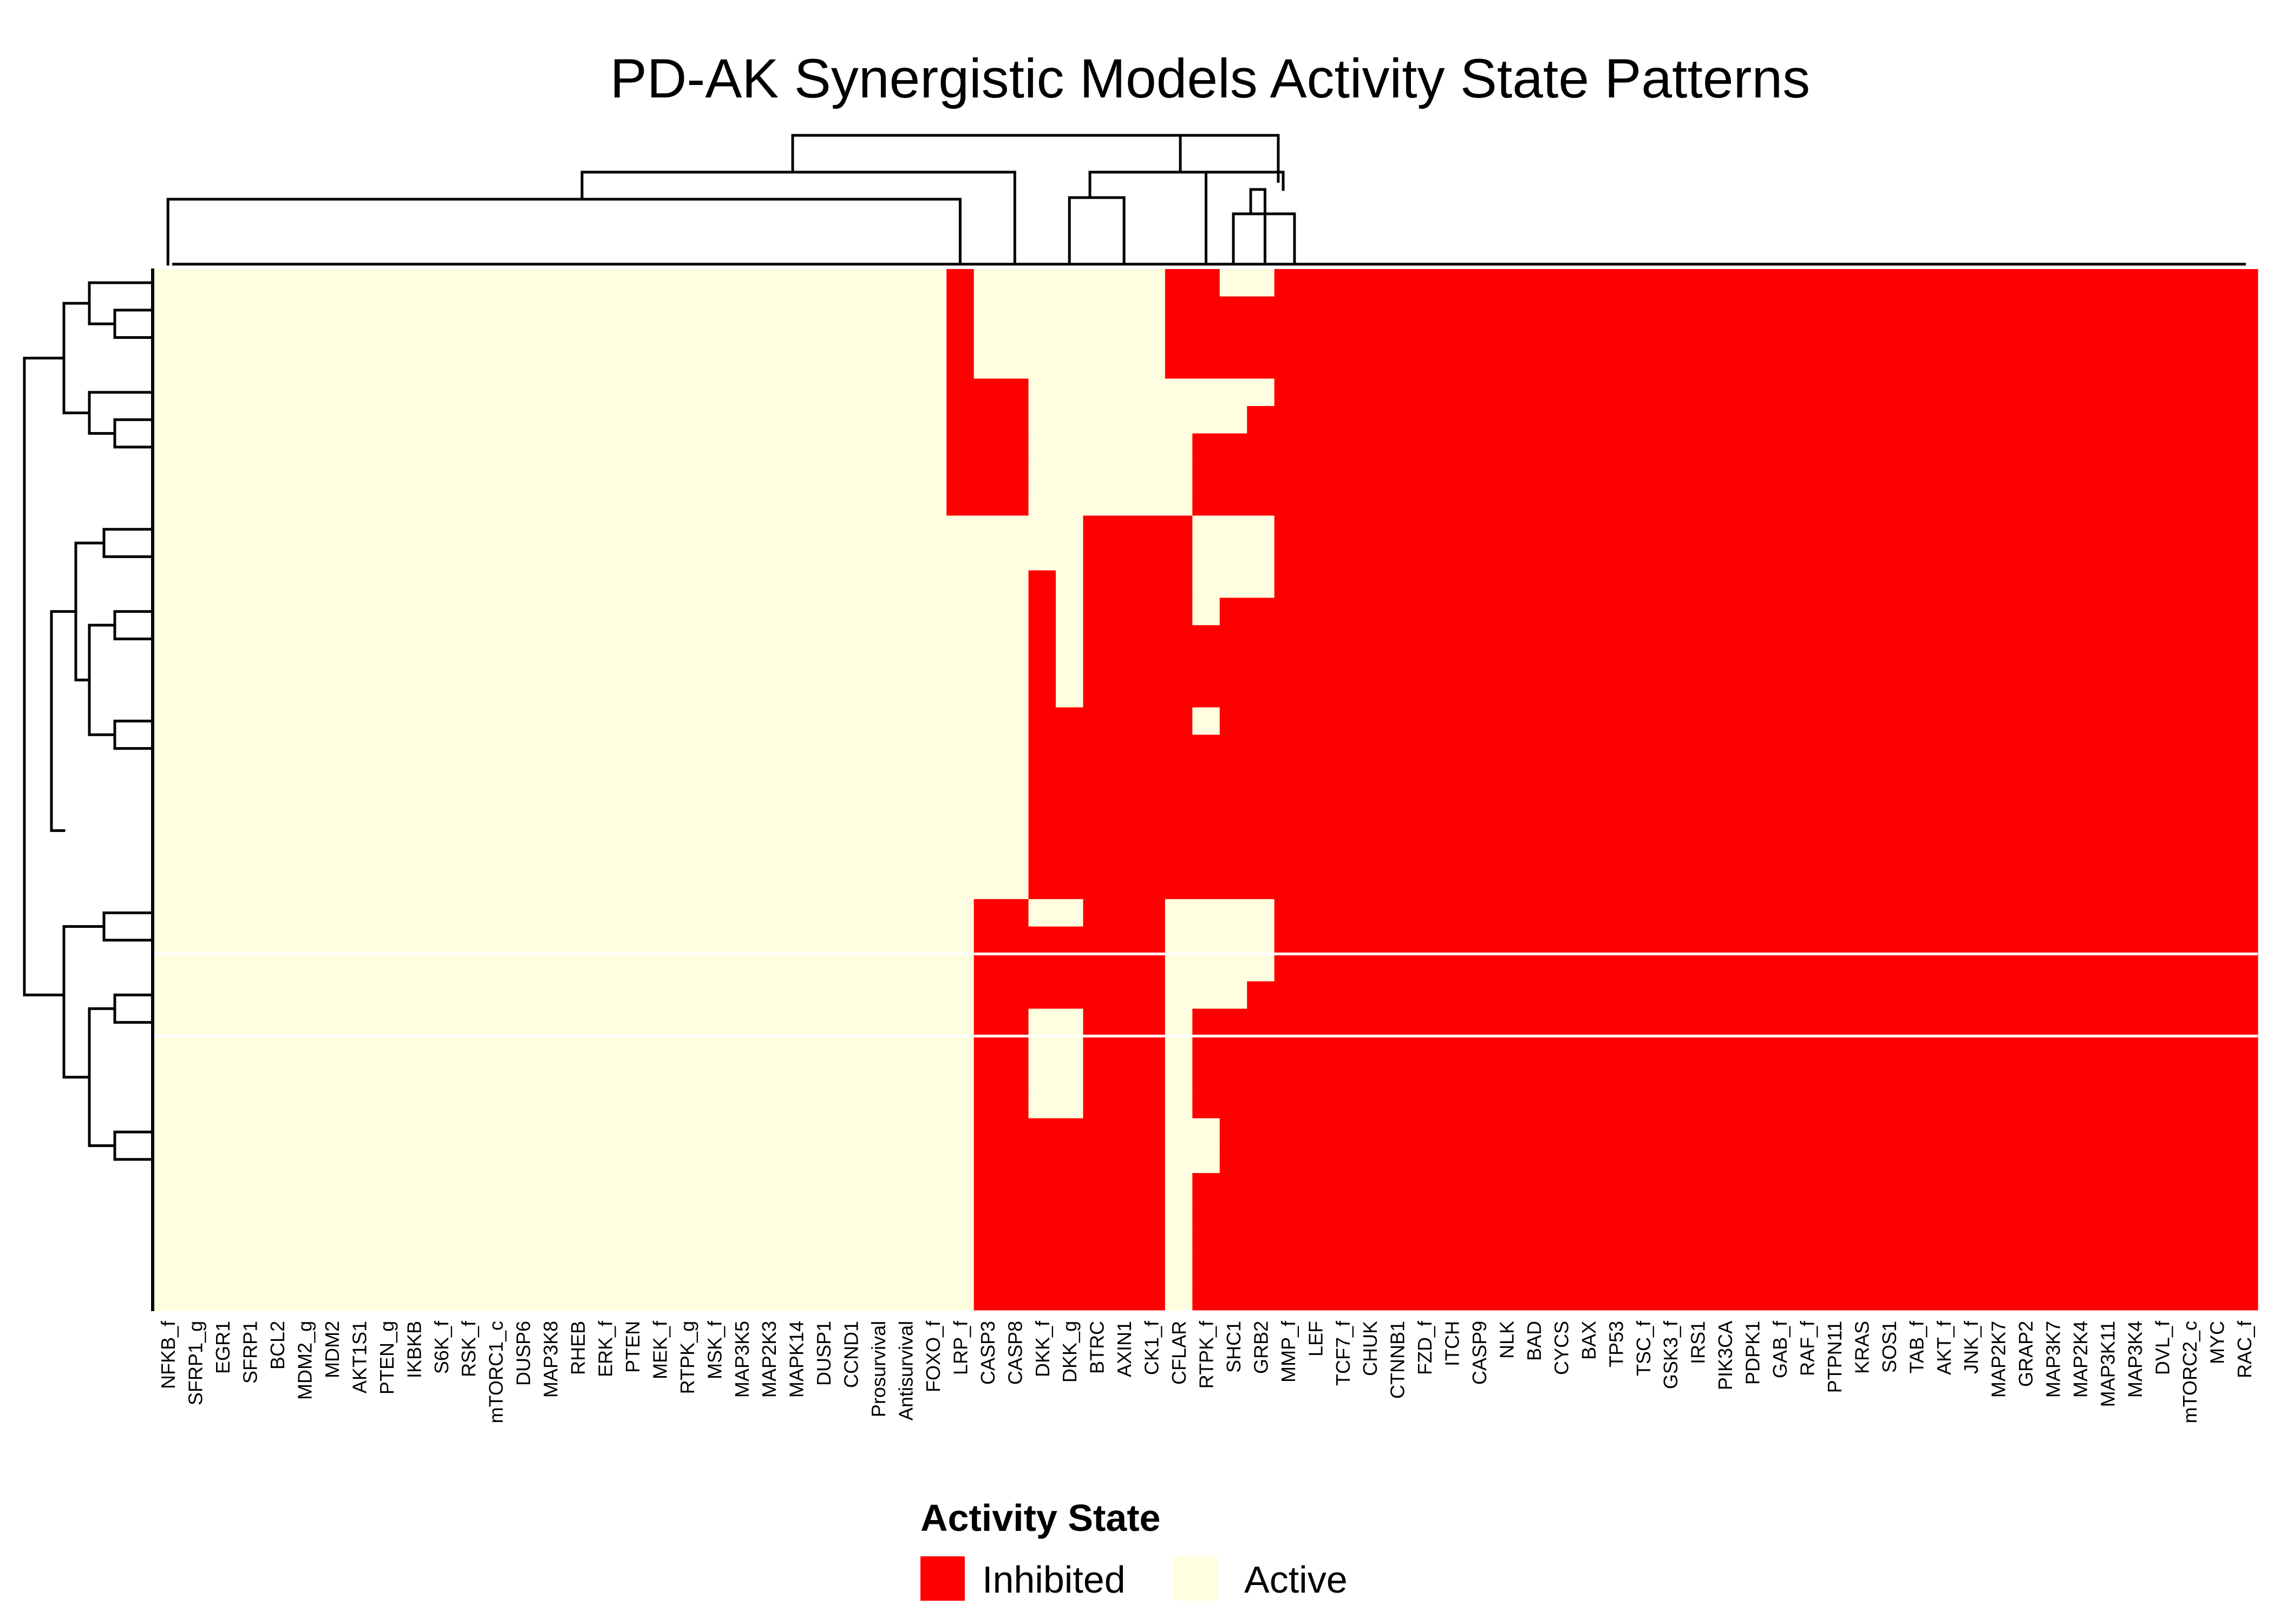  What do you see at coordinates (1753, 1353) in the screenshot?
I see `column-label: PDPK1` at bounding box center [1753, 1353].